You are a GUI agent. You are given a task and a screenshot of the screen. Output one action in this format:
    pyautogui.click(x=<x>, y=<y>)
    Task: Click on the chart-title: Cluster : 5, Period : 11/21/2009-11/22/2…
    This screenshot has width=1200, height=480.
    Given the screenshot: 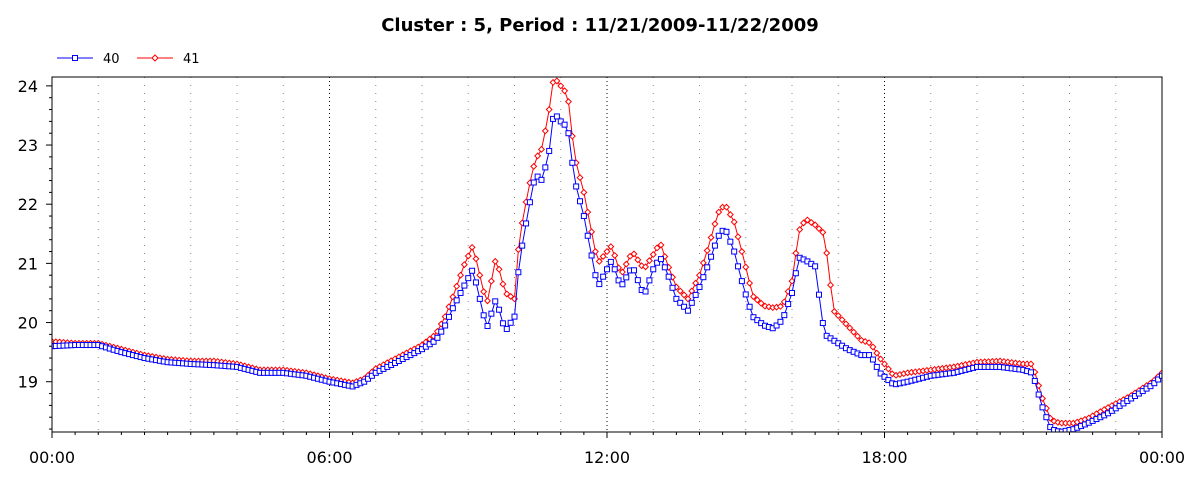 What is the action you would take?
    pyautogui.click(x=600, y=25)
    